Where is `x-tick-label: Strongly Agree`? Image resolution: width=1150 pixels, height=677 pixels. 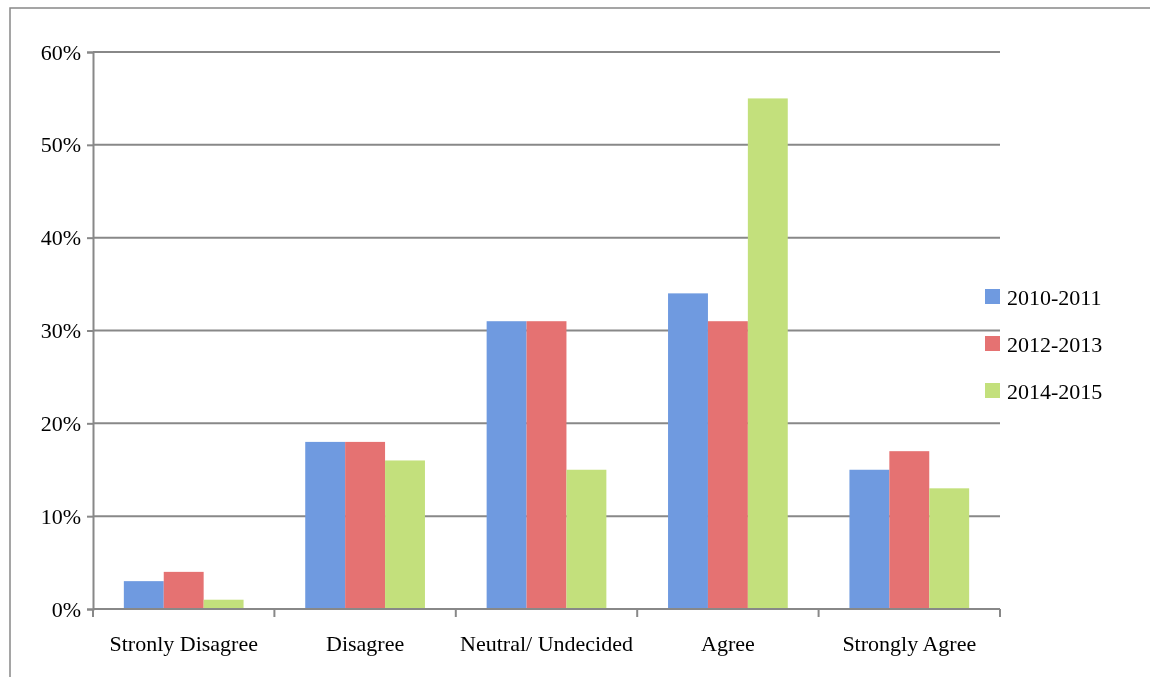 x-tick-label: Strongly Agree is located at coordinates (909, 643).